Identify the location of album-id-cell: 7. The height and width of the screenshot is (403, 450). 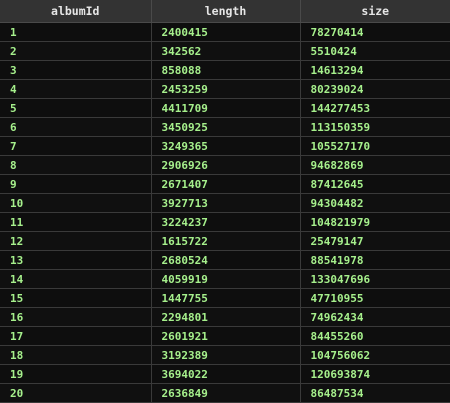
(76, 146).